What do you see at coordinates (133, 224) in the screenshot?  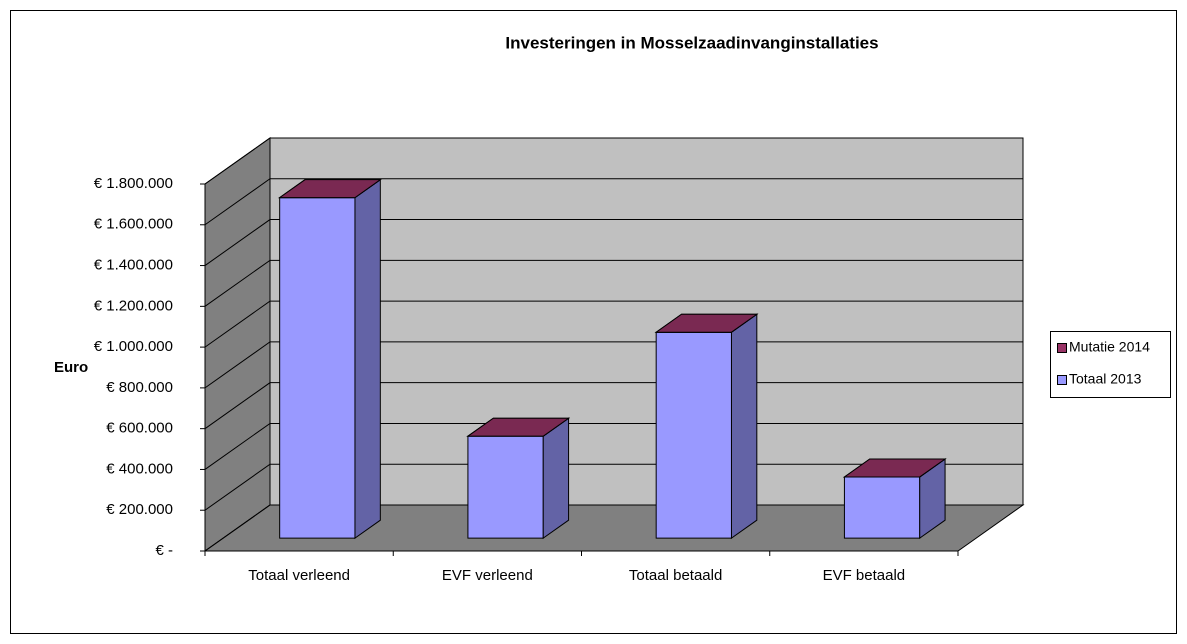 I see `y-tick-label: € 1.600.000` at bounding box center [133, 224].